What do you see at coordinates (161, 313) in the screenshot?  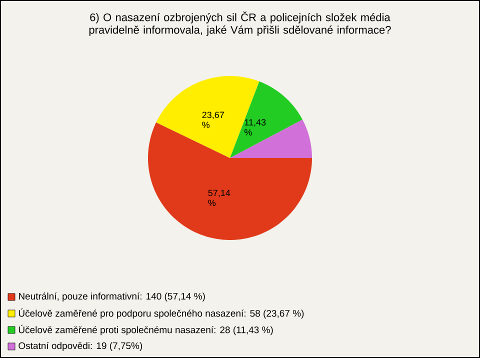 I see `legend-label: Účelově zaměřené pro podporu společného nasazení: 58 (23,67 %)` at bounding box center [161, 313].